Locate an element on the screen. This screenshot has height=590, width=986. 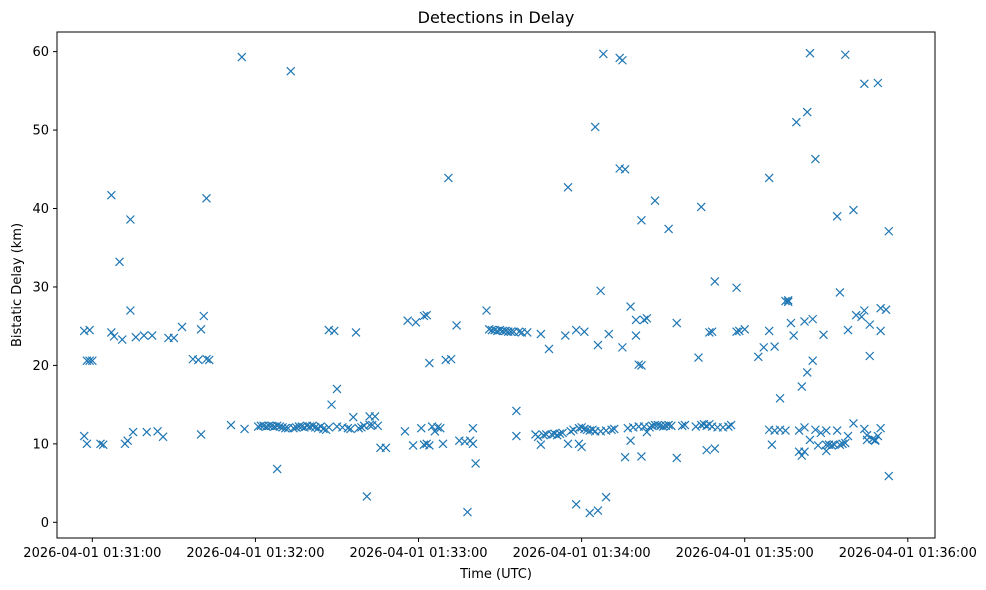
x-tick-label: 2026-04-01 01:34:00 is located at coordinates (582, 553).